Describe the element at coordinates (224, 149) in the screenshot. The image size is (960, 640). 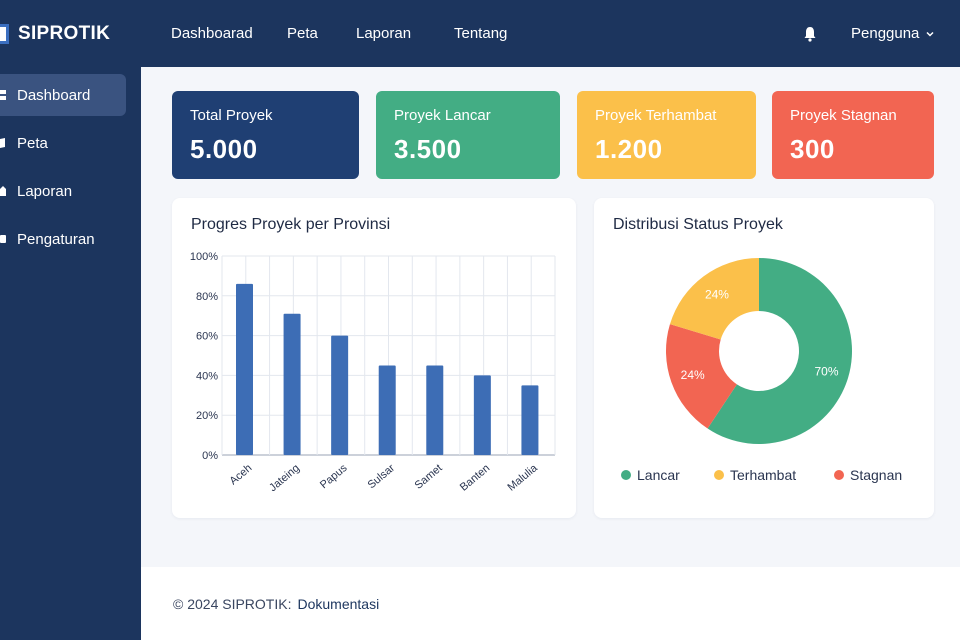
I see `stat-value: 5.000` at that location.